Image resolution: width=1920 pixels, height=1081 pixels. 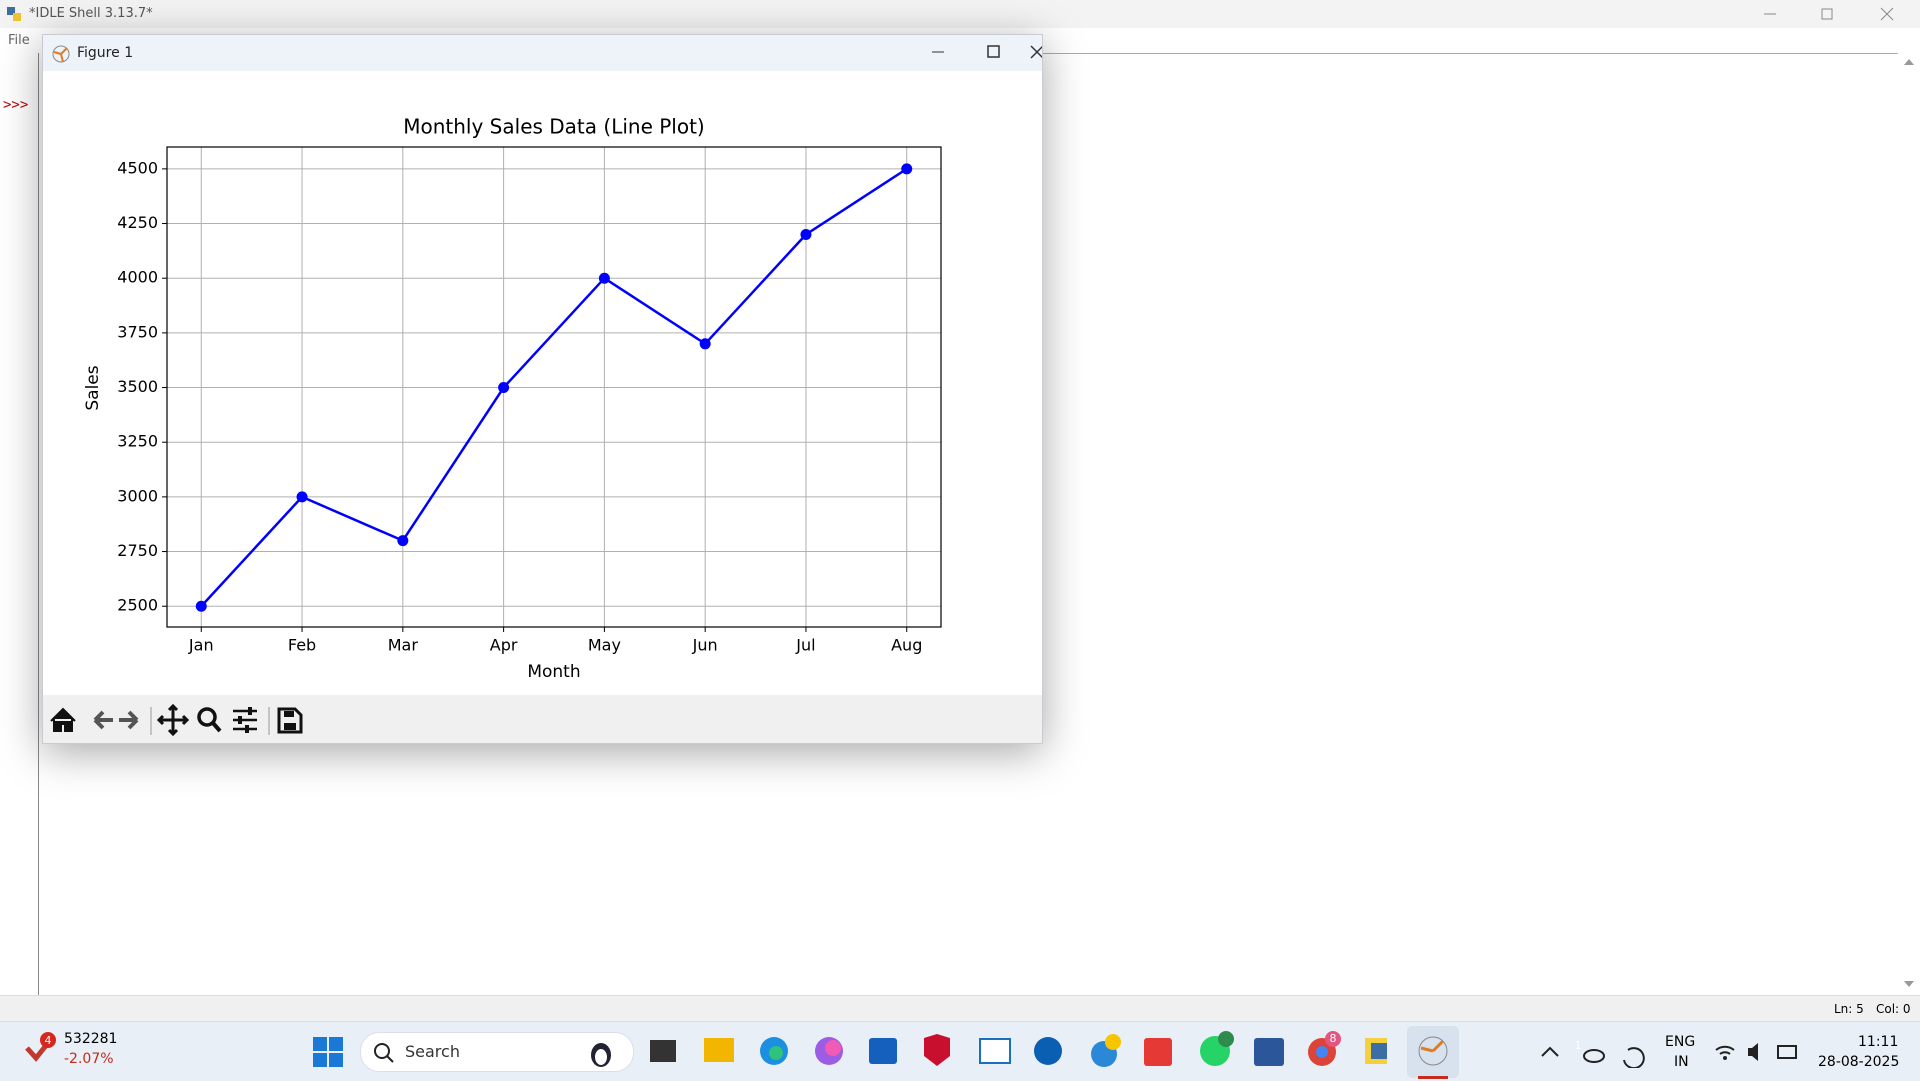 What do you see at coordinates (91, 1039) in the screenshot?
I see `stock-value: 532281` at bounding box center [91, 1039].